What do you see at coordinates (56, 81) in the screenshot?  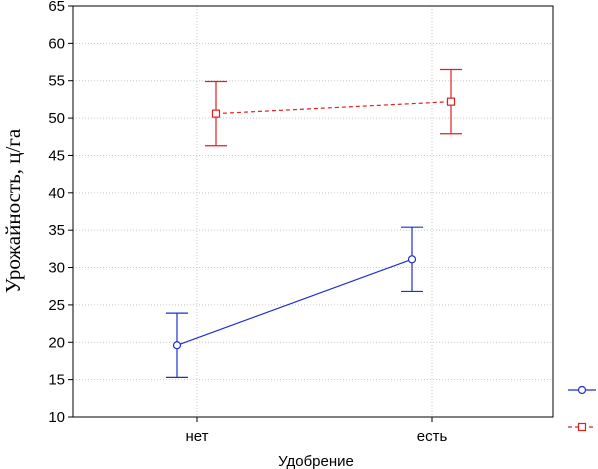 I see `y-tick-label: 55` at bounding box center [56, 81].